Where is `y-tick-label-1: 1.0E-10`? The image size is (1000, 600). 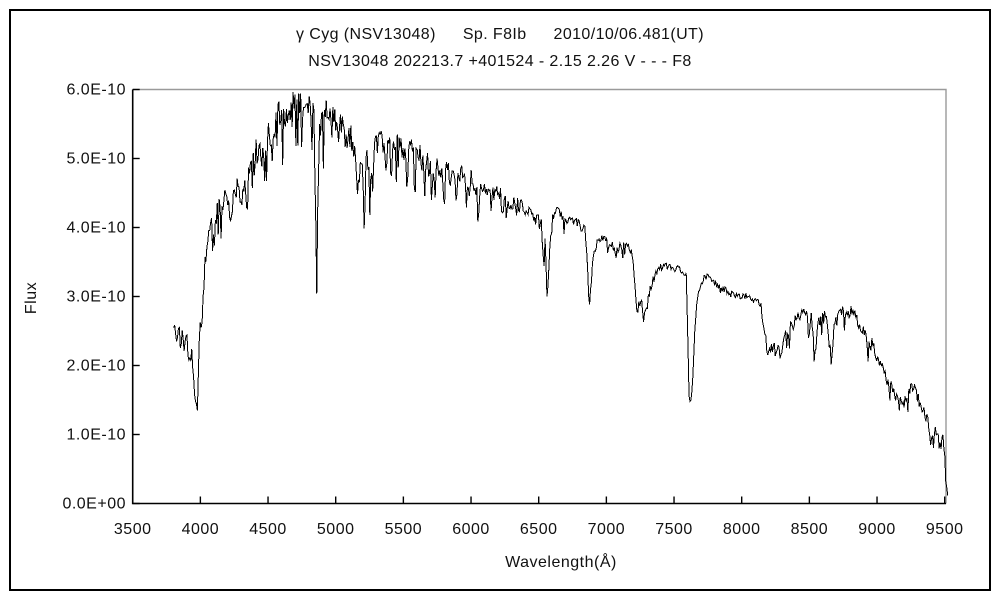
y-tick-label-1: 1.0E-10 is located at coordinates (96, 435).